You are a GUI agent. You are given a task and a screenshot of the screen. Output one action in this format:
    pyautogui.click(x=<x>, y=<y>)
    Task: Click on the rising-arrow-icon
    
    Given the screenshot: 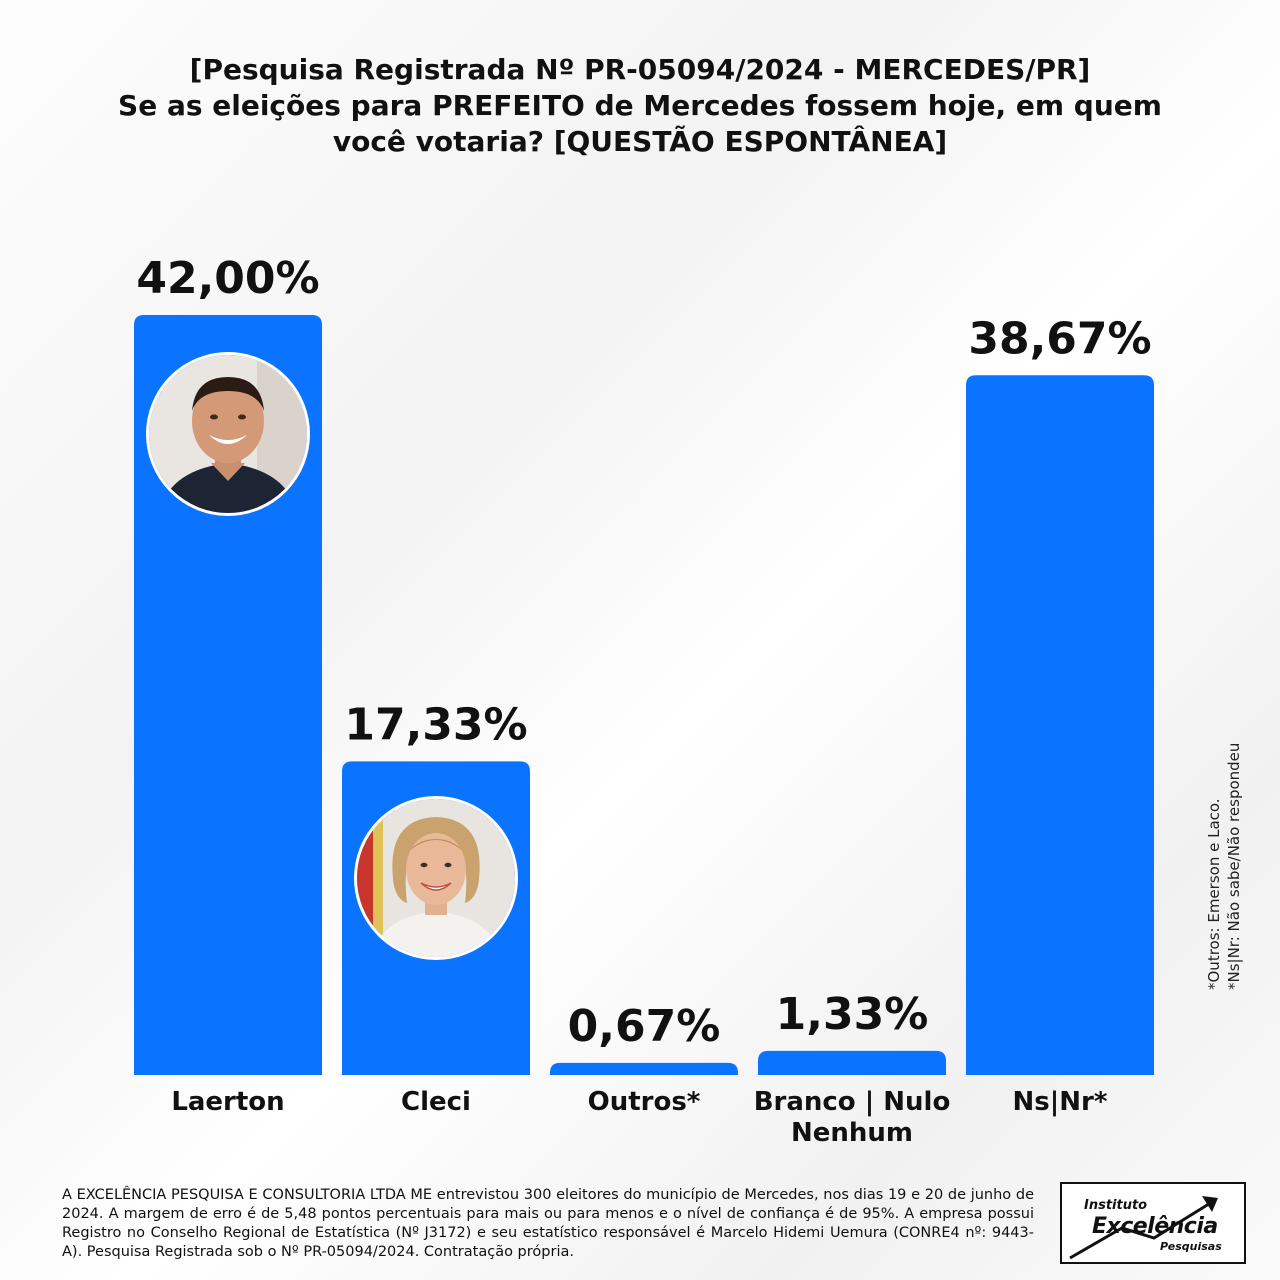 What is the action you would take?
    pyautogui.click(x=1143, y=1228)
    